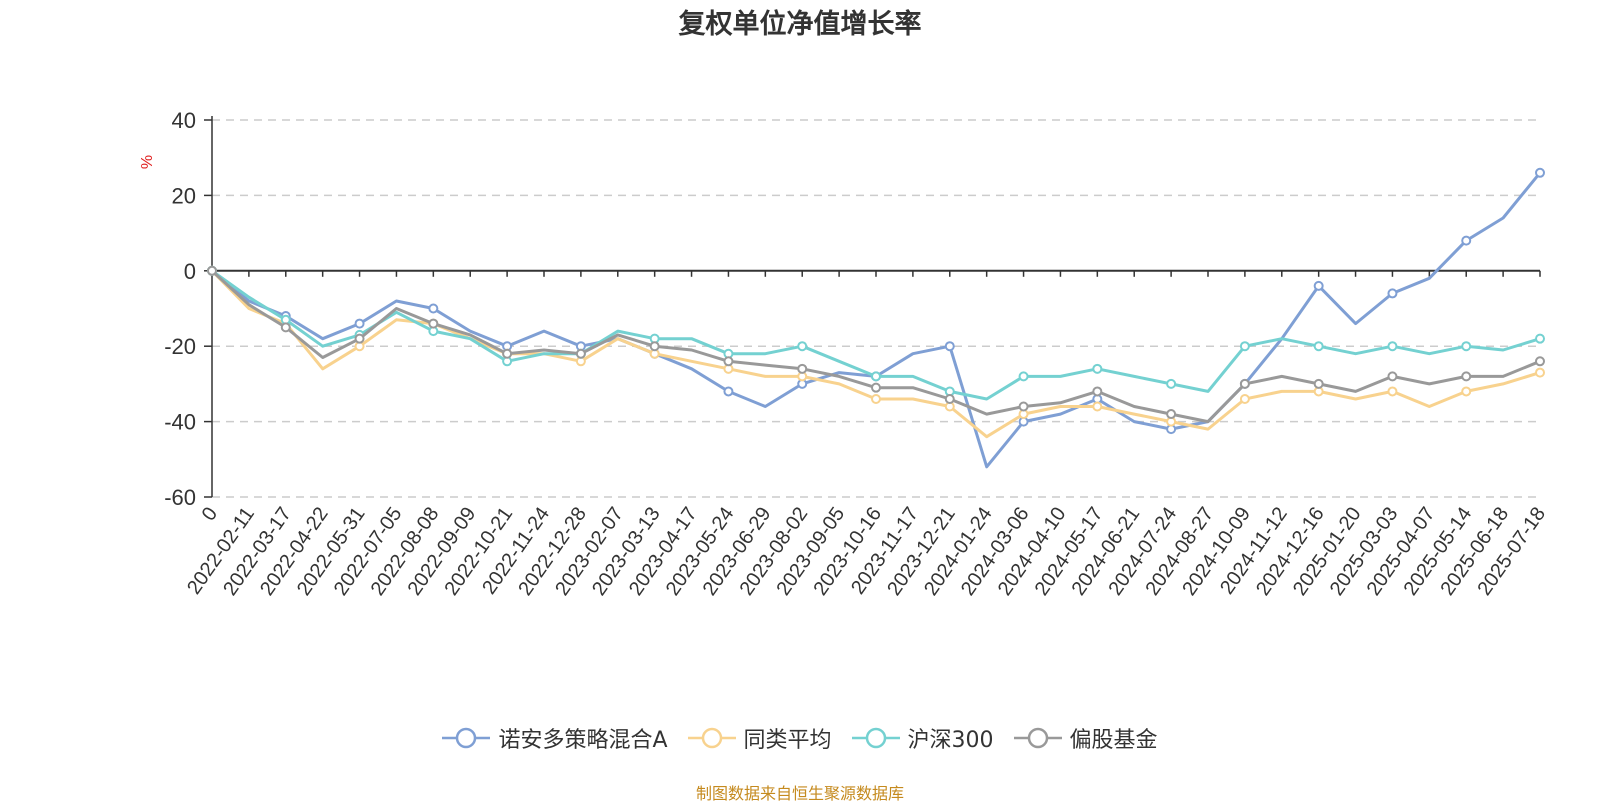  What do you see at coordinates (147, 162) in the screenshot?
I see `y-axis-unit-label: %` at bounding box center [147, 162].